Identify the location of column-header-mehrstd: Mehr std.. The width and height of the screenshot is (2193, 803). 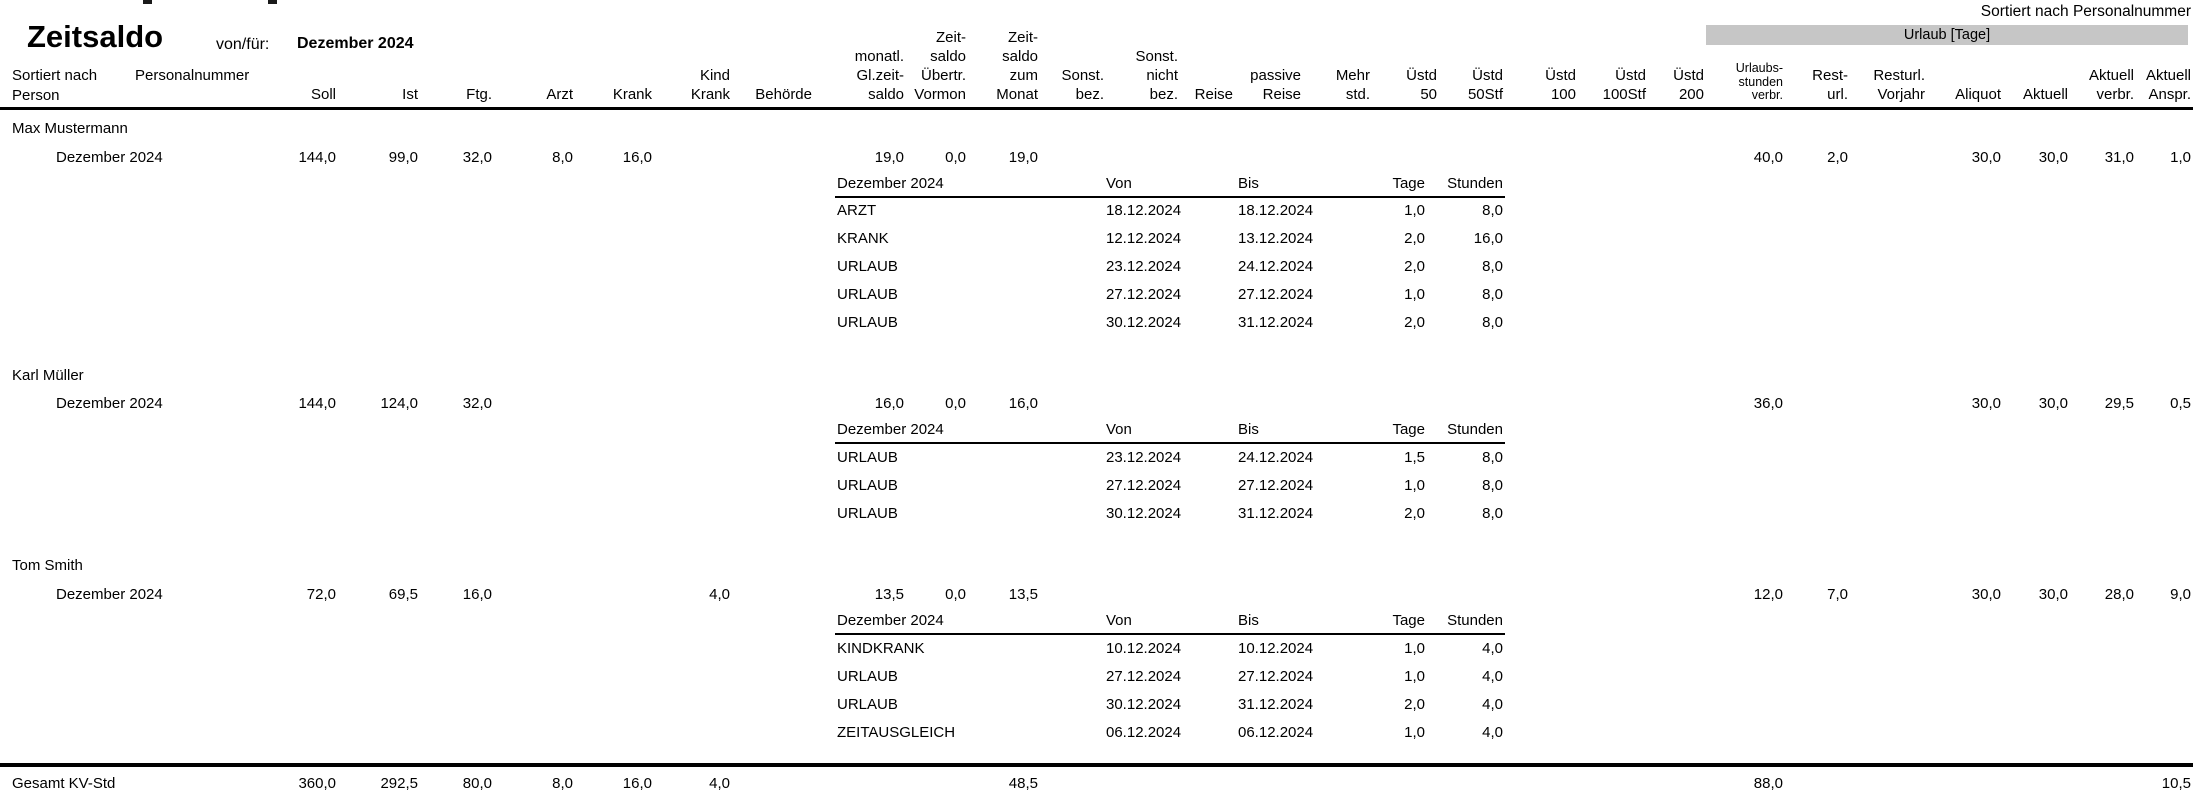
(1352, 85).